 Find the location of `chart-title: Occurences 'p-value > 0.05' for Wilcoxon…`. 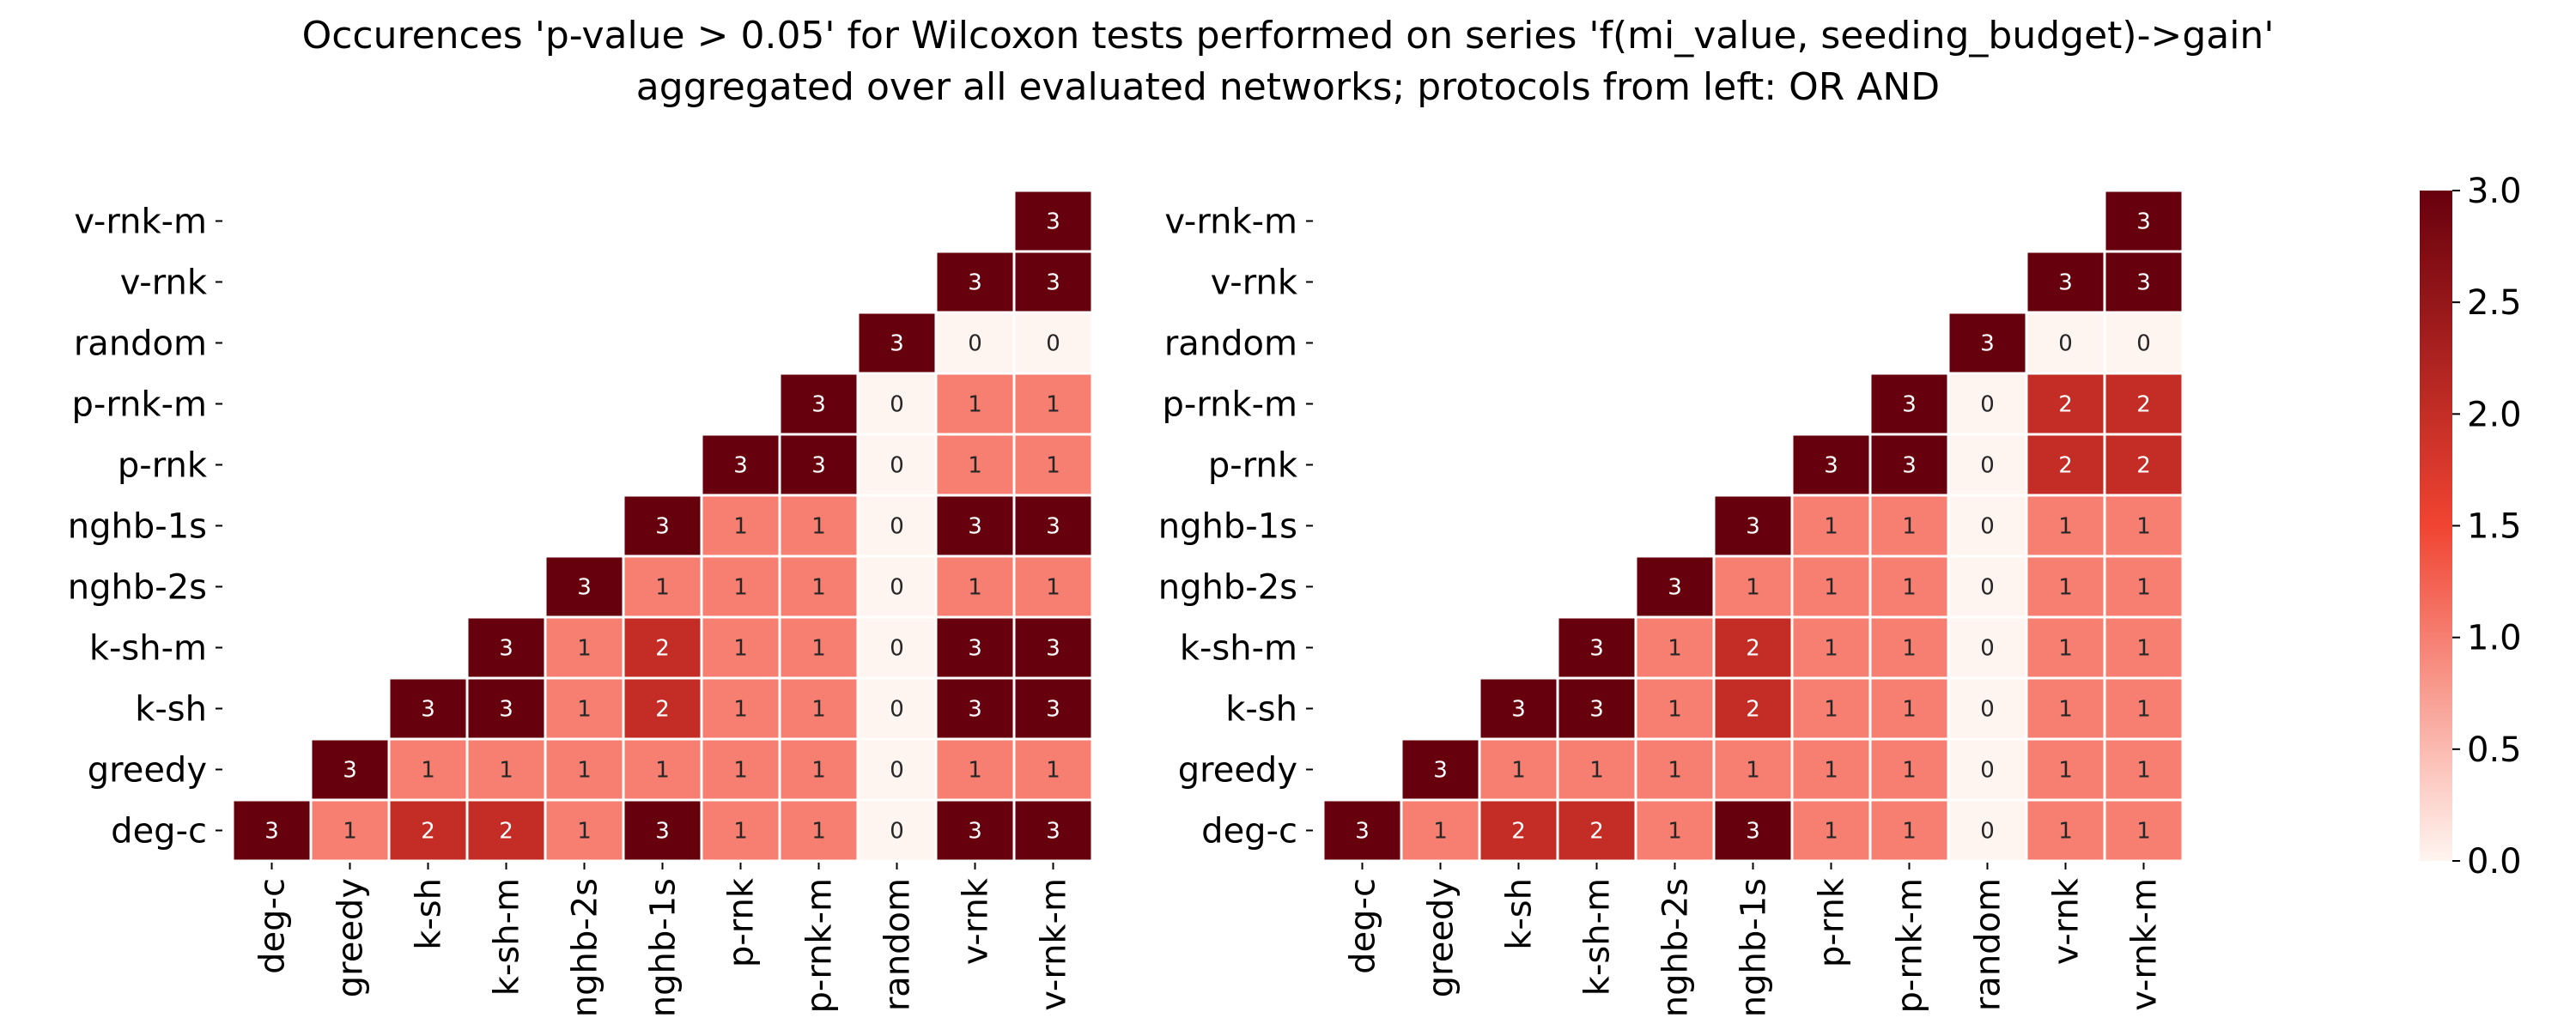

chart-title: Occurences 'p-value > 0.05' for Wilcoxon… is located at coordinates (1288, 61).